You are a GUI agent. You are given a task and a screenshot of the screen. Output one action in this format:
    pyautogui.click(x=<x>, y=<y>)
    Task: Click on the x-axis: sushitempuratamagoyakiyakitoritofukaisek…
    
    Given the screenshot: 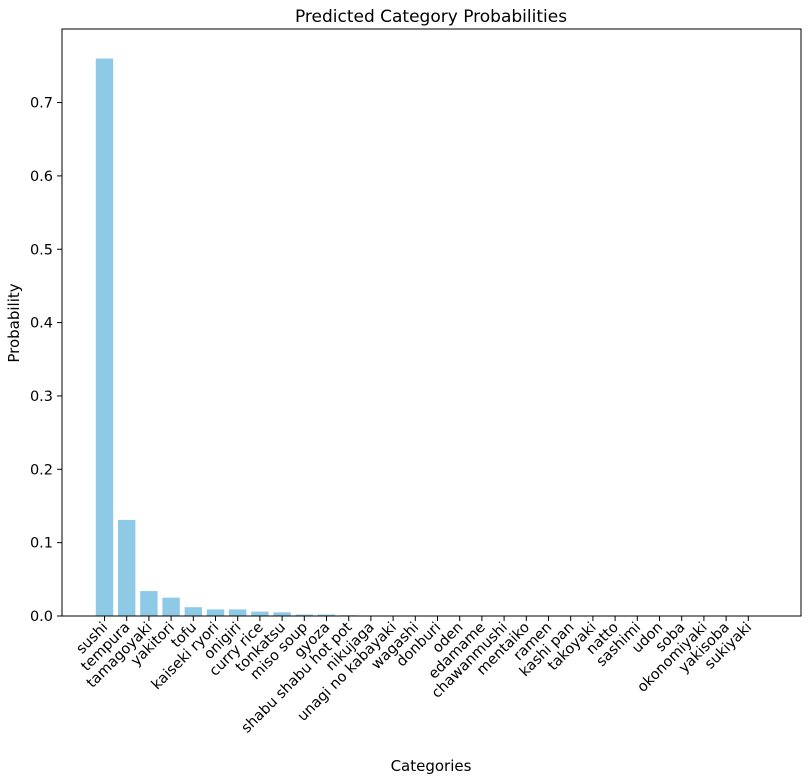 What is the action you would take?
    pyautogui.click(x=414, y=676)
    